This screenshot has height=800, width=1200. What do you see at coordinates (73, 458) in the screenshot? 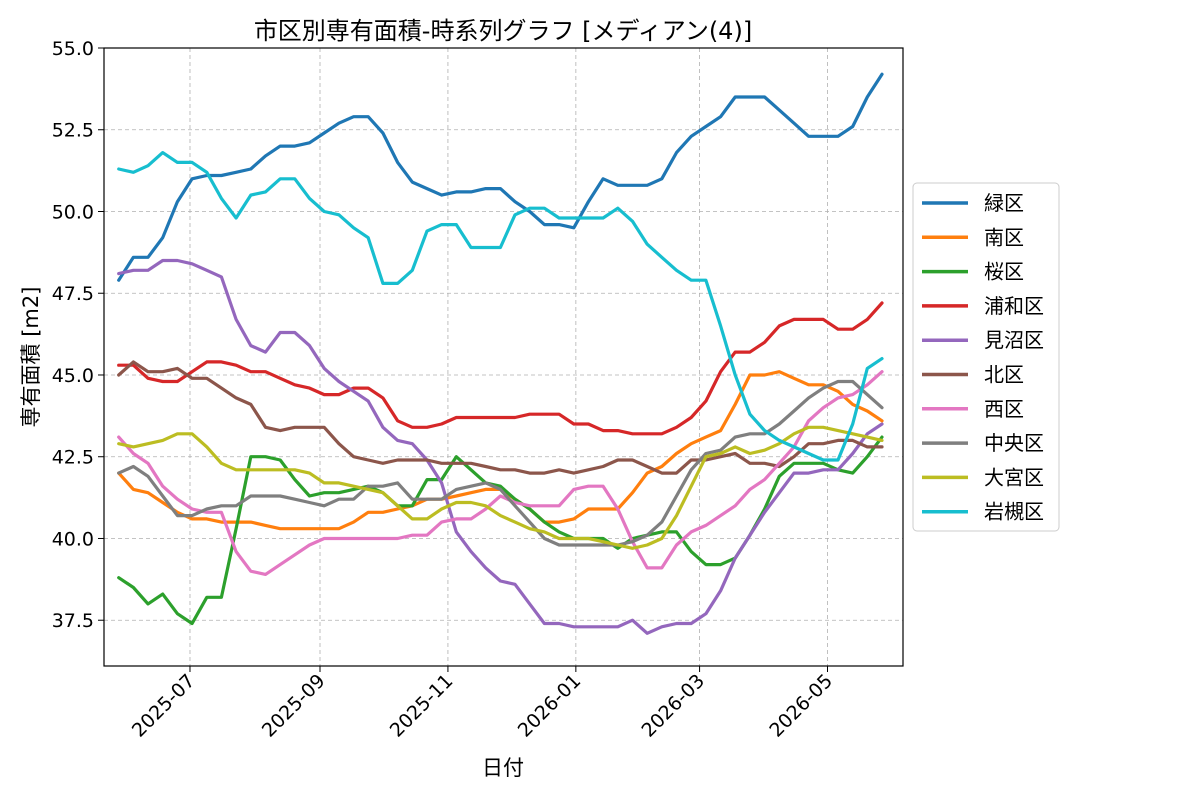
I see `y-tick-label: 42.5` at bounding box center [73, 458].